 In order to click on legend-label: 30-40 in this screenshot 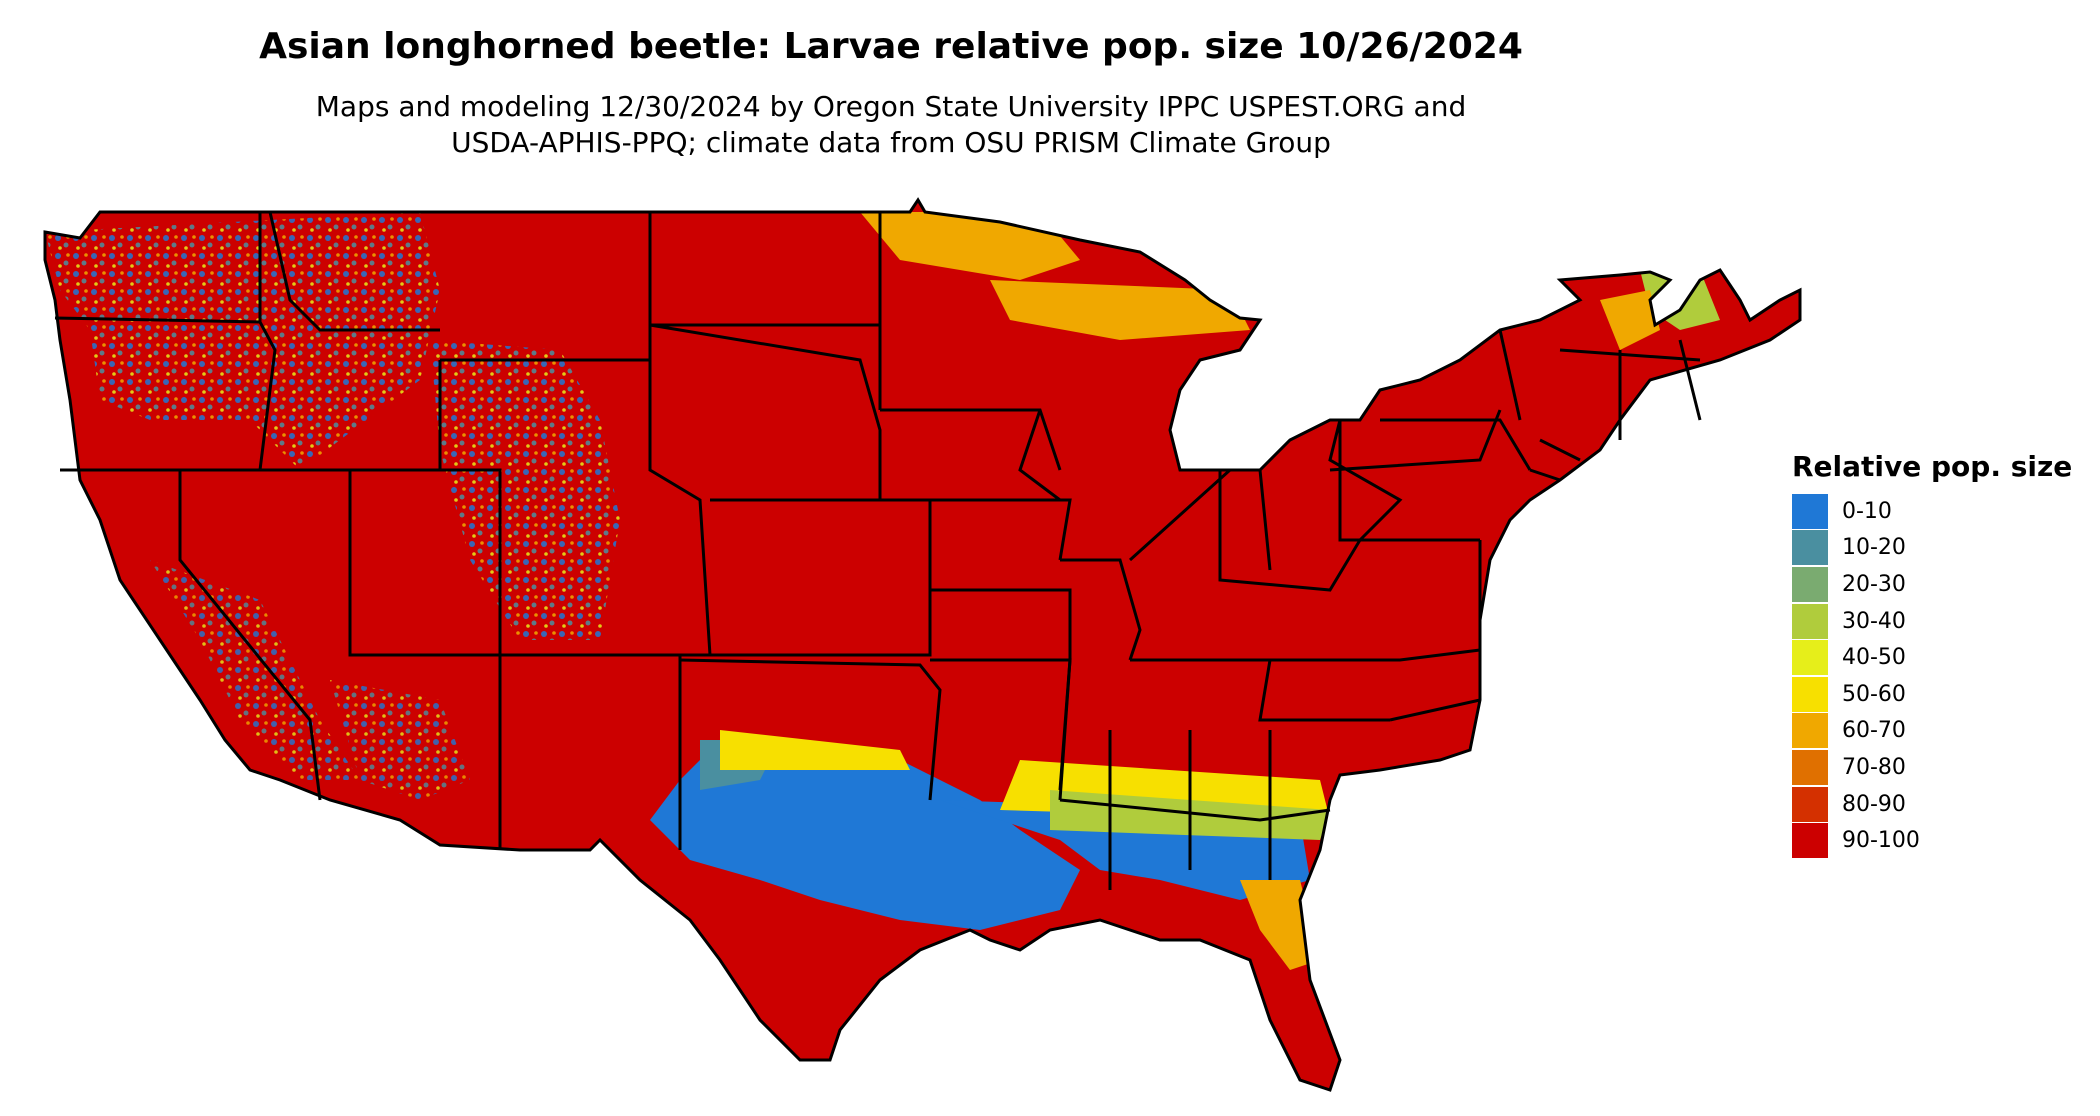, I will do `click(1874, 621)`.